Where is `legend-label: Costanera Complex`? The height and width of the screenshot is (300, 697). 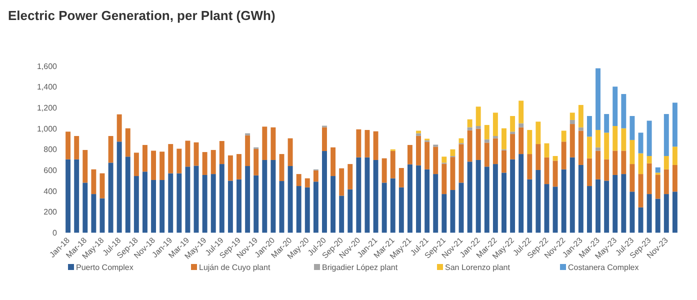
legend-label: Costanera Complex is located at coordinates (603, 267).